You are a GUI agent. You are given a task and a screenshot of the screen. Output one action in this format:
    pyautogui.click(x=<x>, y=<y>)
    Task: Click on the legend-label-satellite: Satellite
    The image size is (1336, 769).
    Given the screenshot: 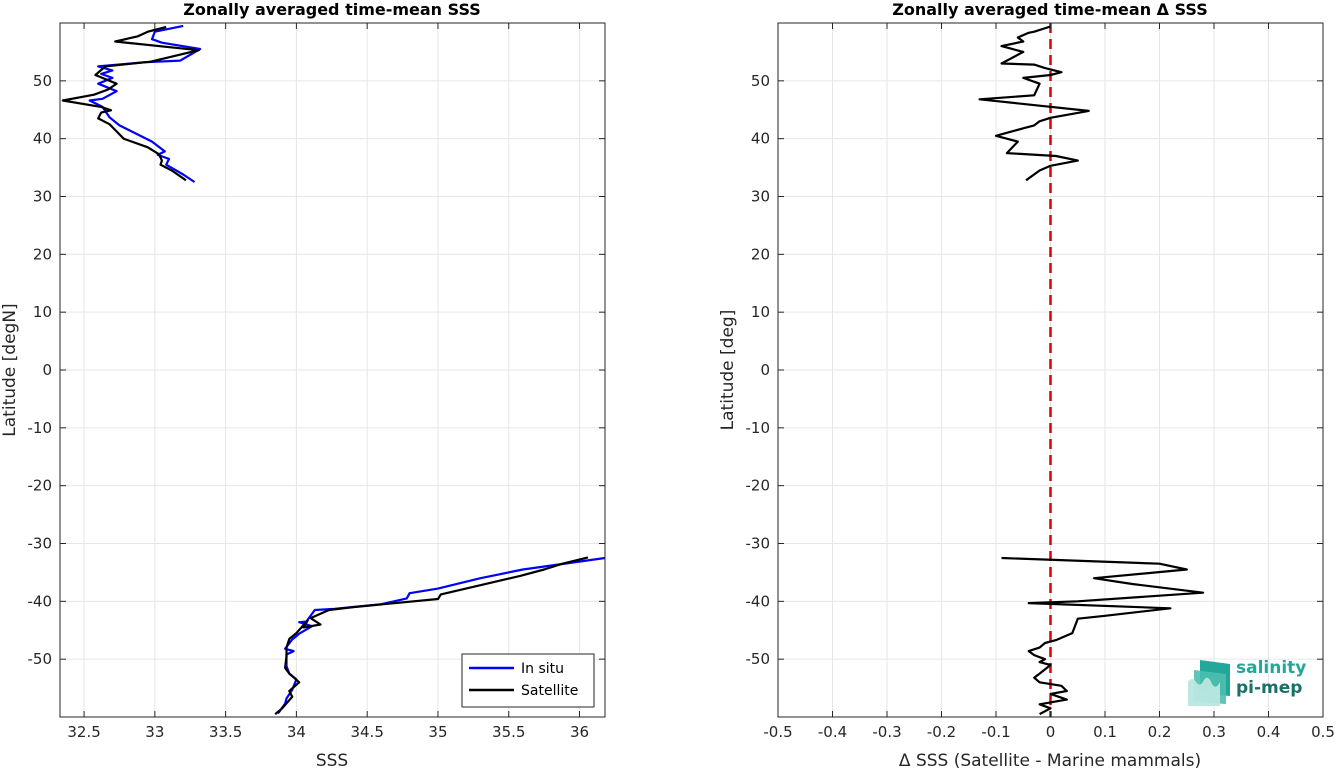 What is the action you would take?
    pyautogui.click(x=549, y=691)
    